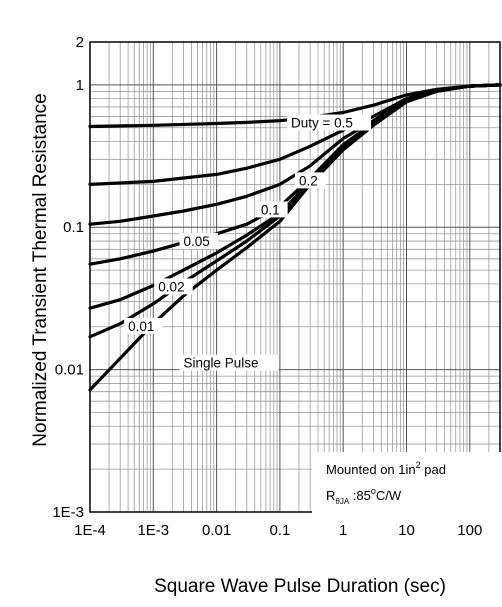 This screenshot has width=502, height=607. I want to click on x-tick-label: 0.1, so click(279, 530).